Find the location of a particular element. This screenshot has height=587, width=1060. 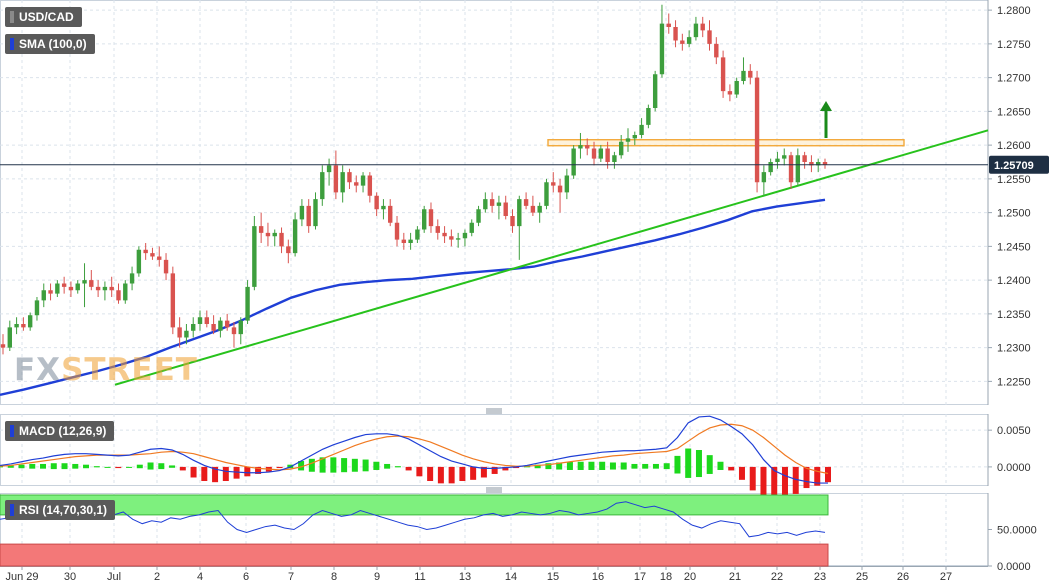

macd-tag: MACD (12,26,9) is located at coordinates (60, 431).